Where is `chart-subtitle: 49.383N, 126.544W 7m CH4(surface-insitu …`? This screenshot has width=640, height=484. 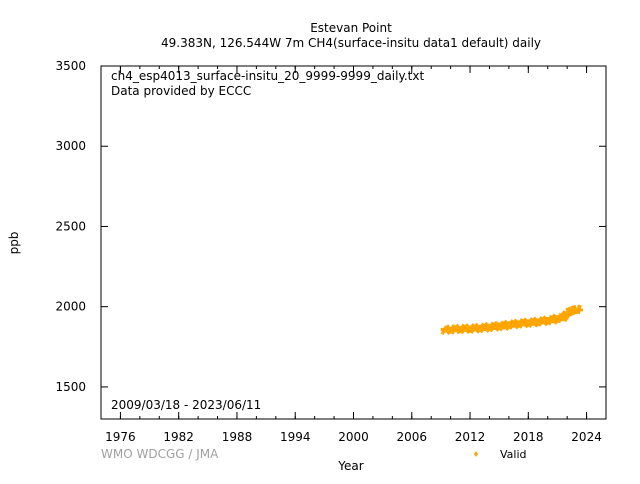
chart-subtitle: 49.383N, 126.544W 7m CH4(surface-insitu … is located at coordinates (351, 43).